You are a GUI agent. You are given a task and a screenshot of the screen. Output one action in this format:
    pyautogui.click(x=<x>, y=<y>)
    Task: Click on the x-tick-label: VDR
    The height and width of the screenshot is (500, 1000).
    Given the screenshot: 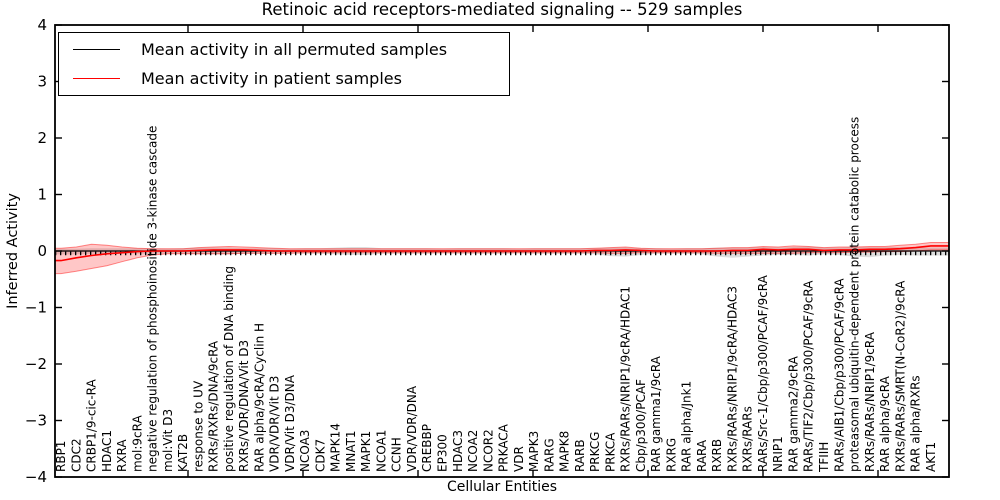 What is the action you would take?
    pyautogui.click(x=519, y=459)
    